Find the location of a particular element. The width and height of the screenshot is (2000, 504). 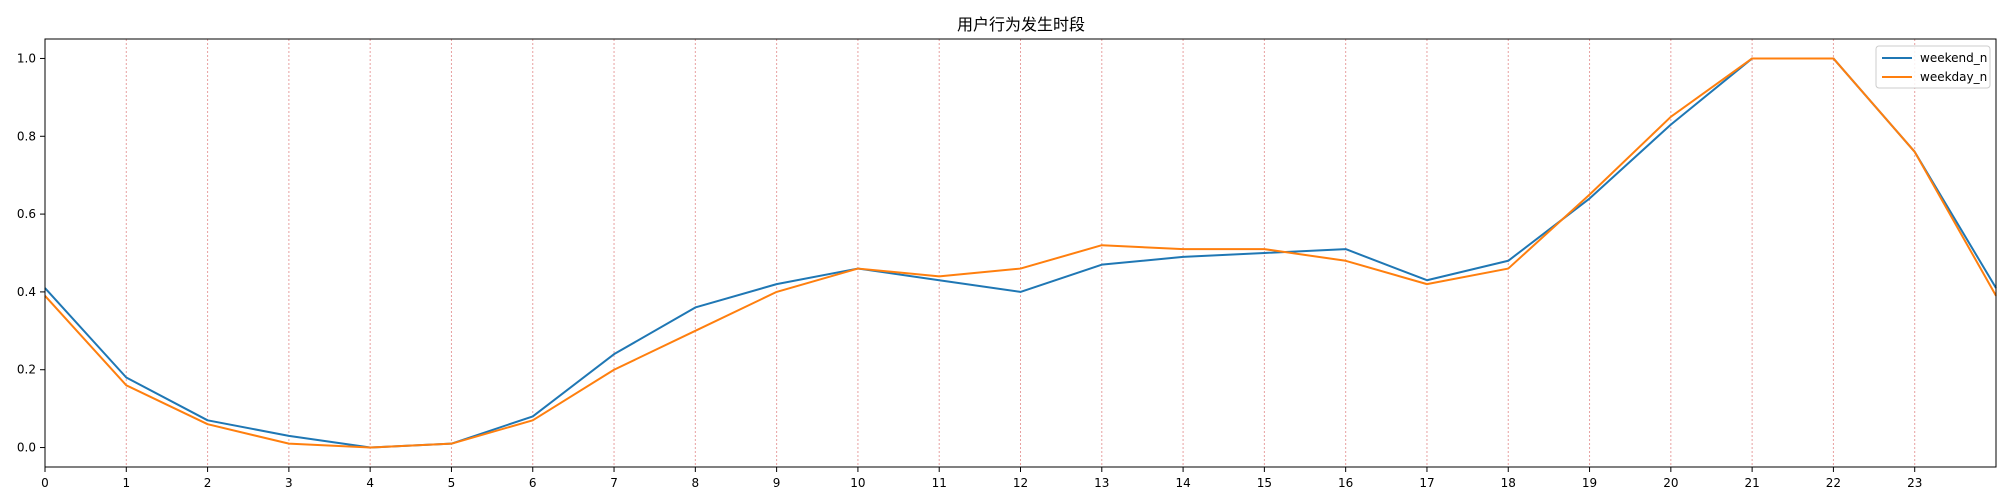

x-axis: 0 1 2 3 4 5 6 7 8 9 10 11 12 13 14 15 16 17 18 19 20 21 22 23 is located at coordinates (981, 478).